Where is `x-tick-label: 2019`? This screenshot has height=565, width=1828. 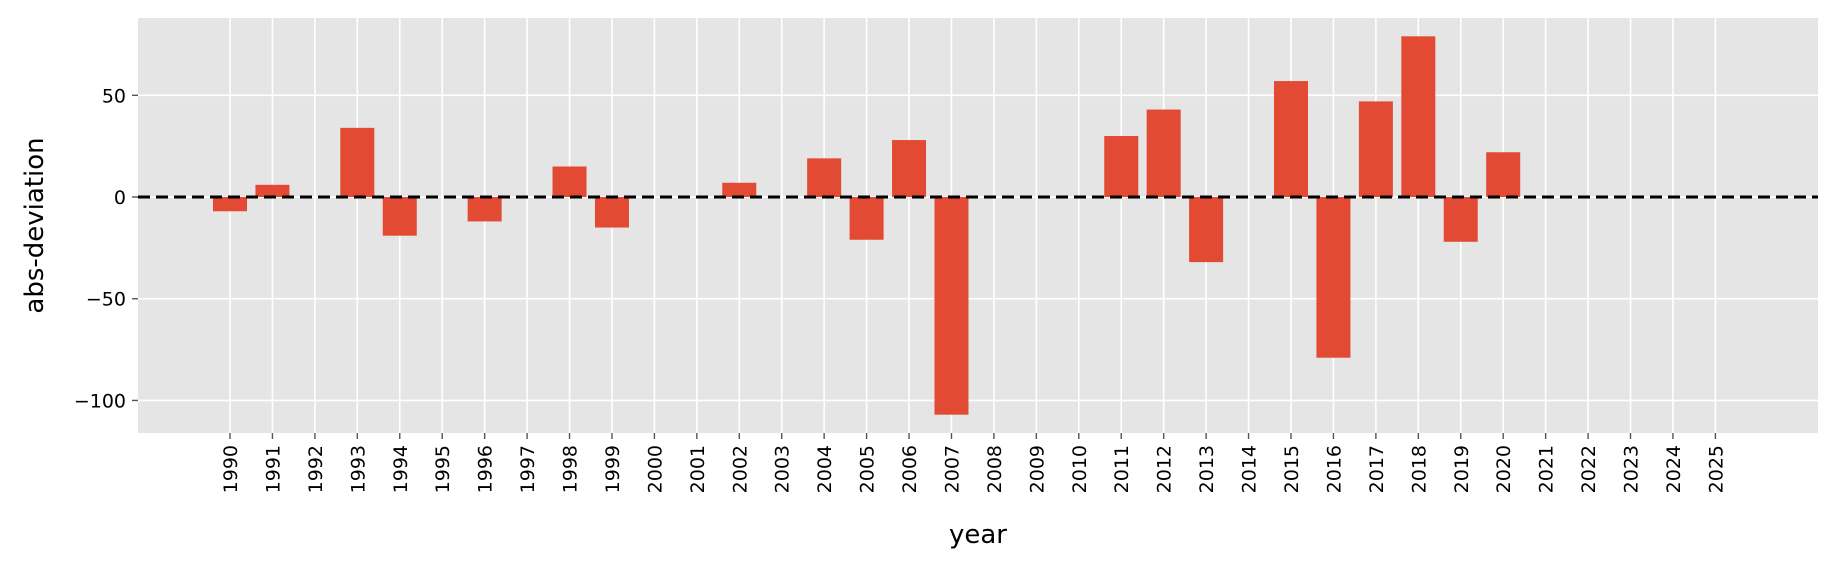 x-tick-label: 2019 is located at coordinates (1462, 469).